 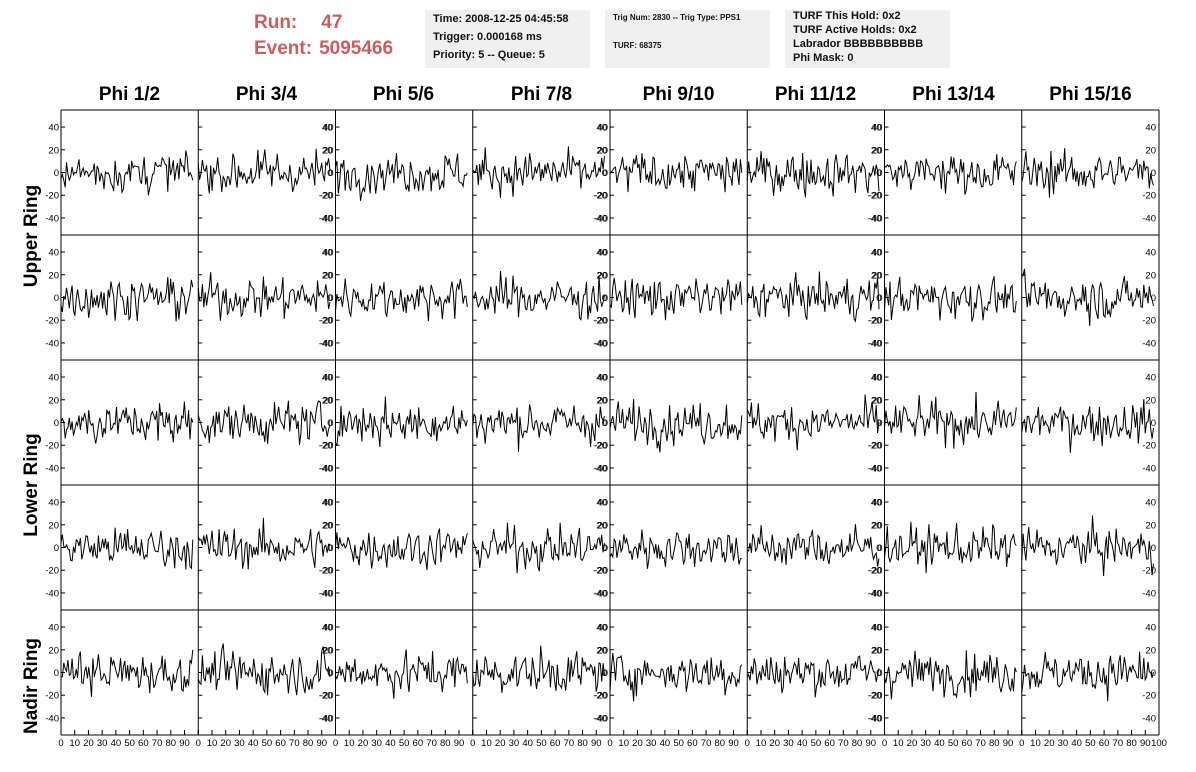 What do you see at coordinates (294, 743) in the screenshot?
I see `x-tick-label: 70` at bounding box center [294, 743].